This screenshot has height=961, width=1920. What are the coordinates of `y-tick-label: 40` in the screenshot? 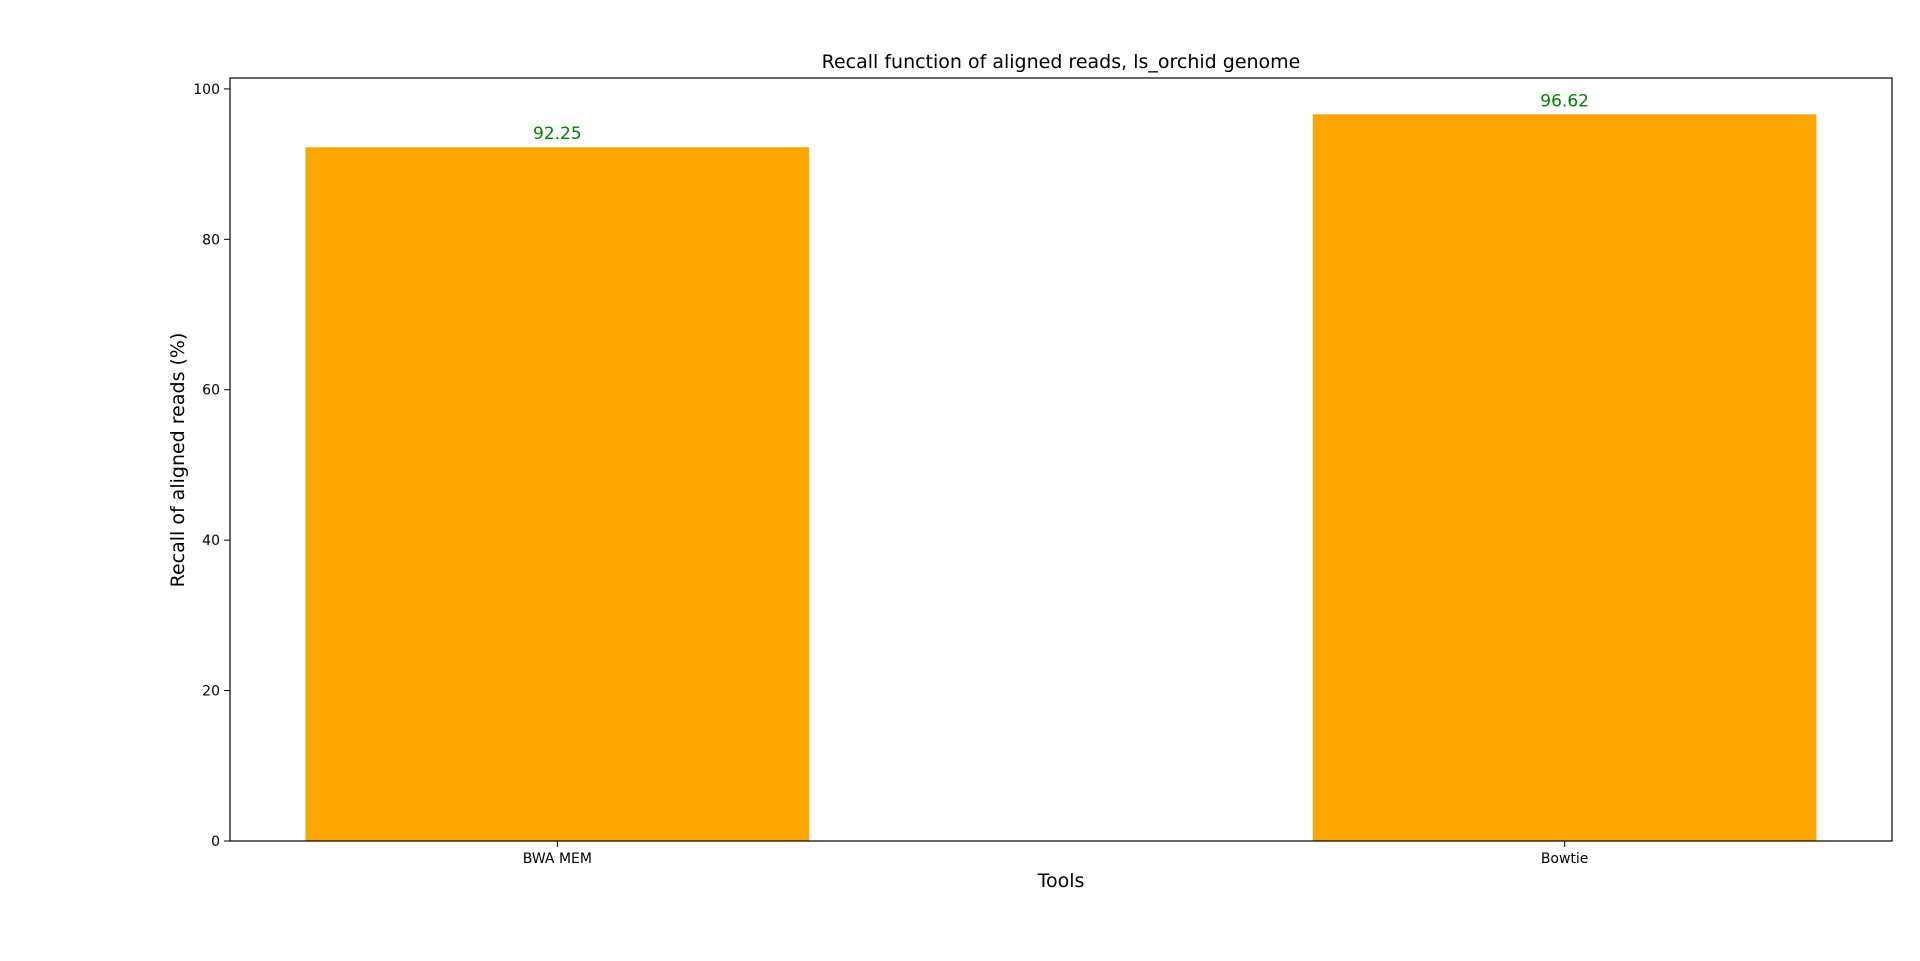 It's located at (211, 541).